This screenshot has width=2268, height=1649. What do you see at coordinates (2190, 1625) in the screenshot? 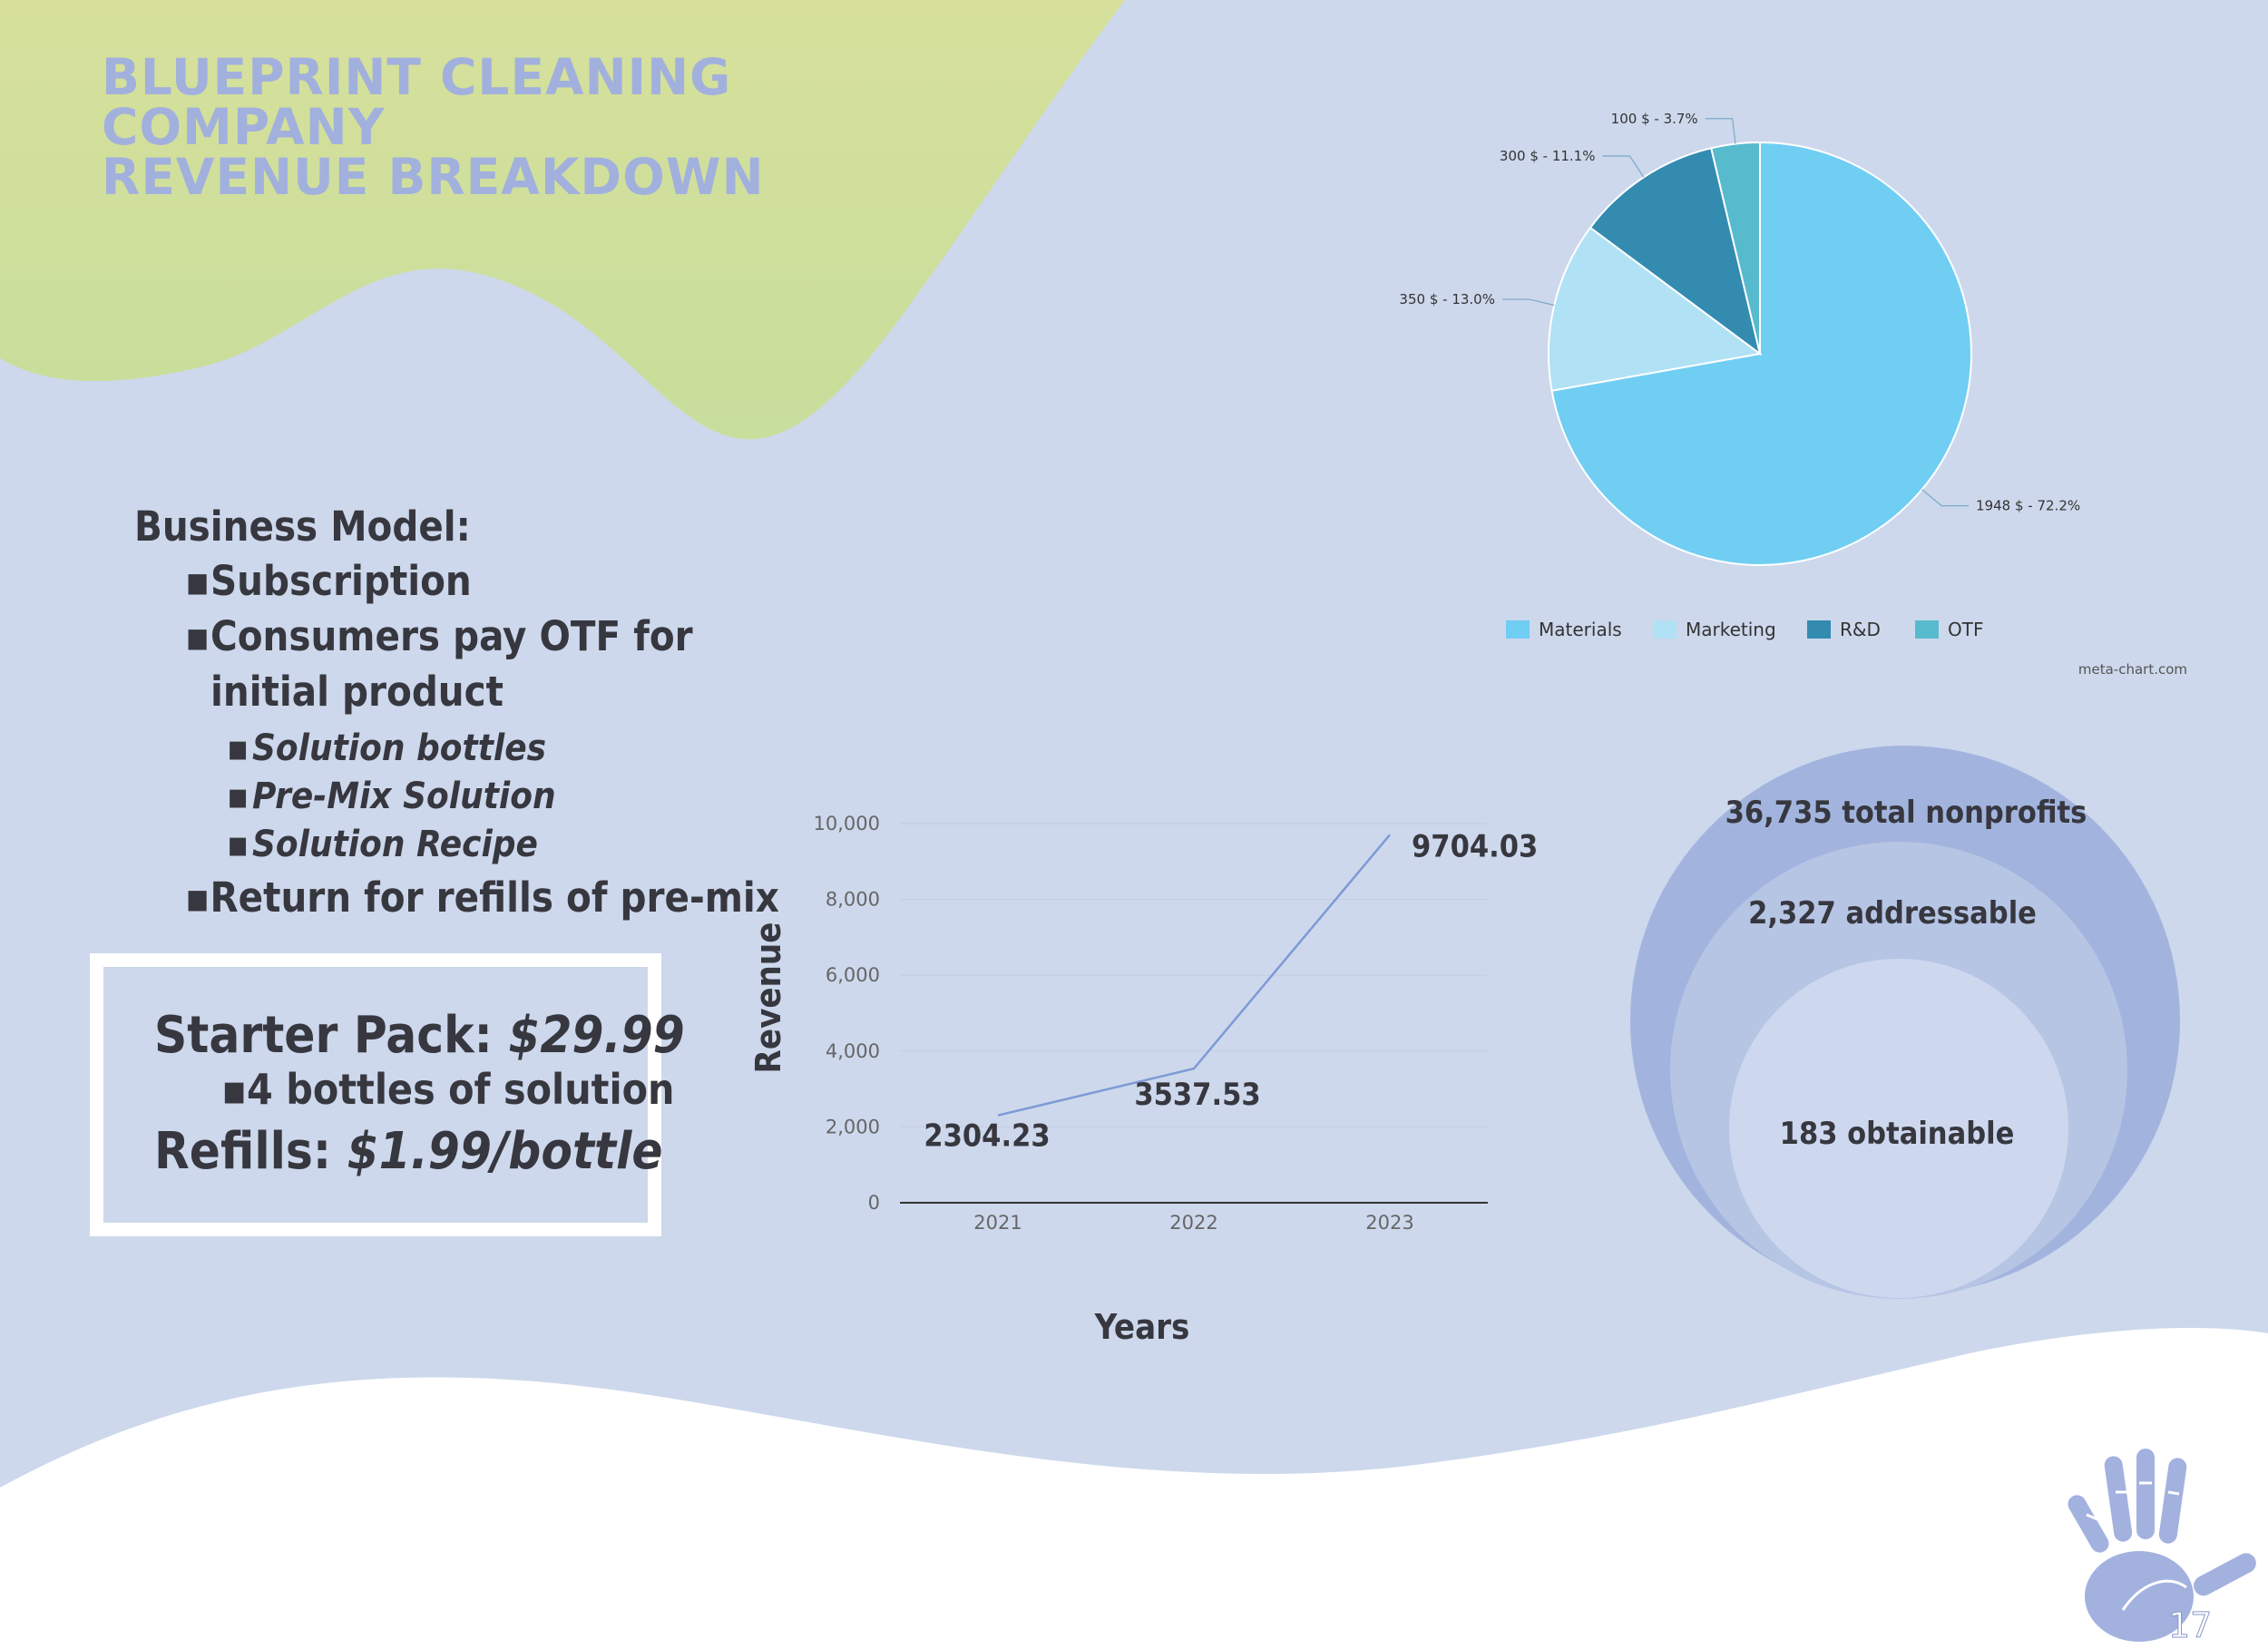
I see `page-number: 17` at bounding box center [2190, 1625].